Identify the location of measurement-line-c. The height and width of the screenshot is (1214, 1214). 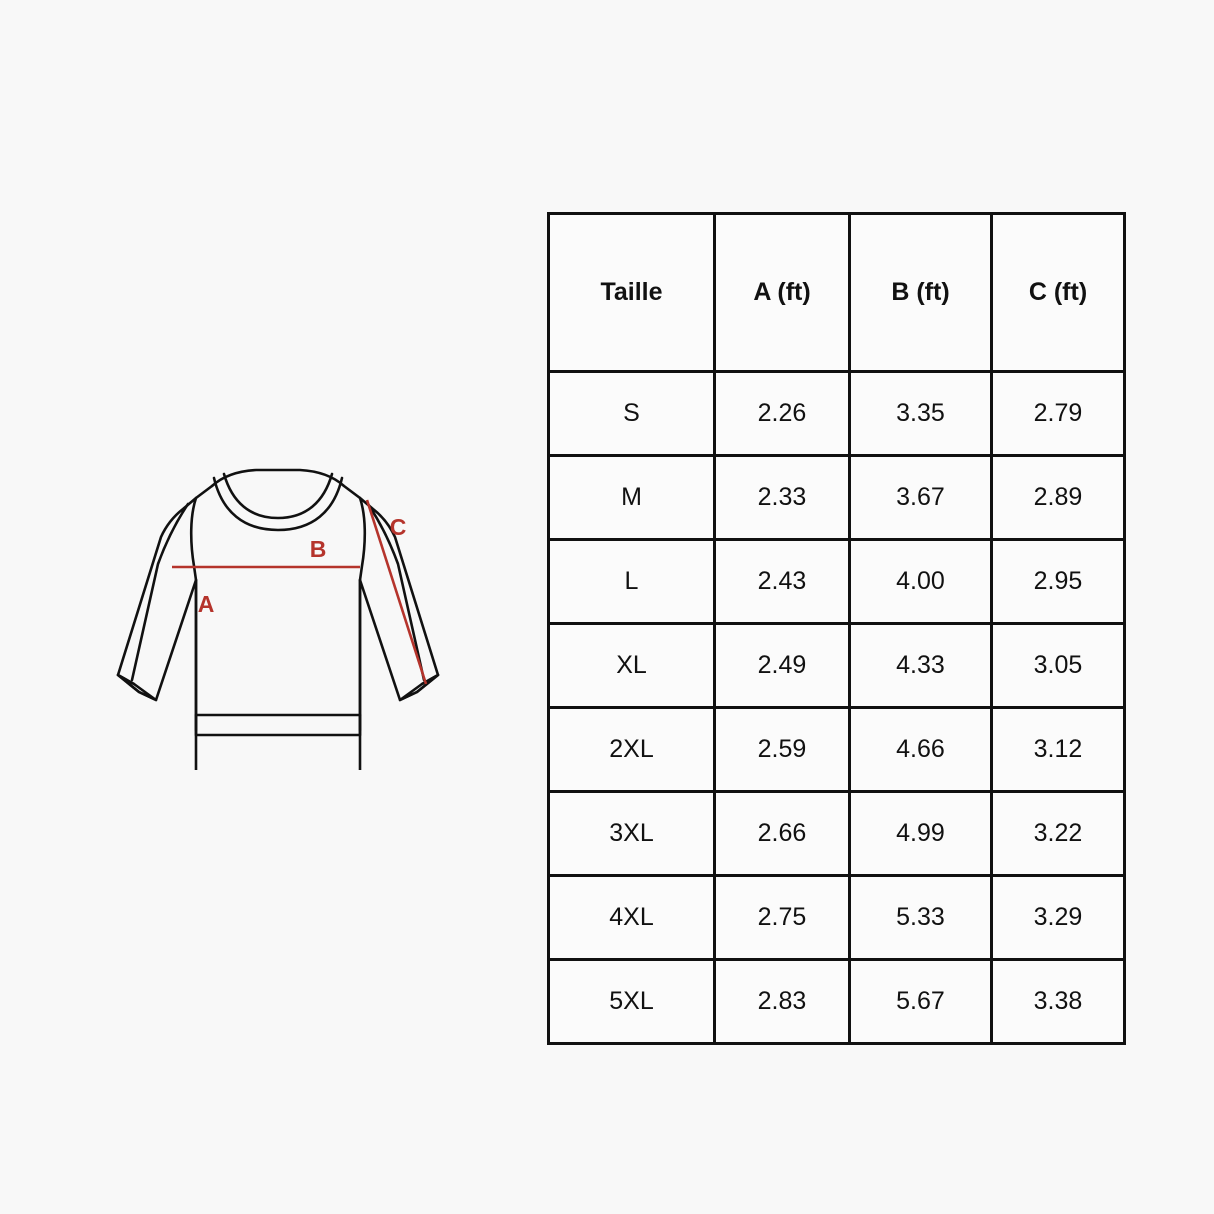
(396, 592).